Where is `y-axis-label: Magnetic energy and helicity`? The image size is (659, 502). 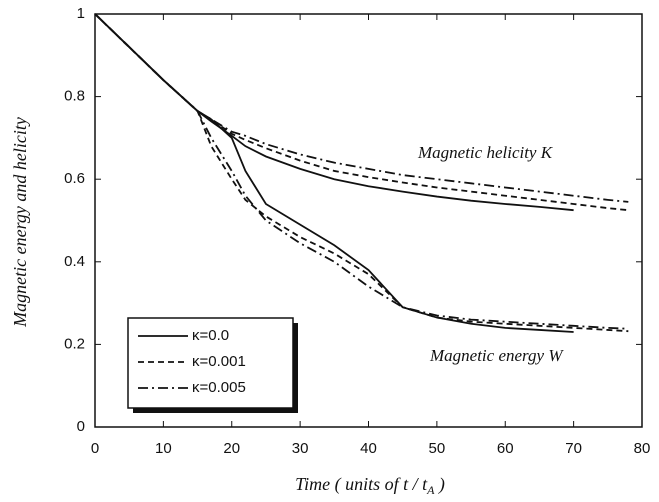
y-axis-label: Magnetic energy and helicity is located at coordinates (20, 222).